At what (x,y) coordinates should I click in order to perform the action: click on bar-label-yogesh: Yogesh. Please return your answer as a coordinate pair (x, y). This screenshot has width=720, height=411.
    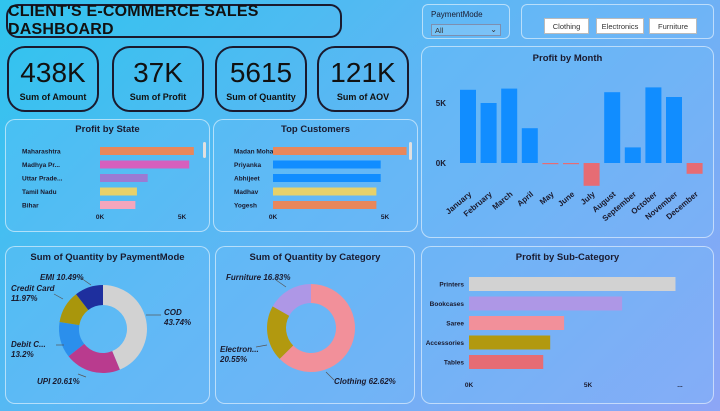
    Looking at the image, I should click on (245, 206).